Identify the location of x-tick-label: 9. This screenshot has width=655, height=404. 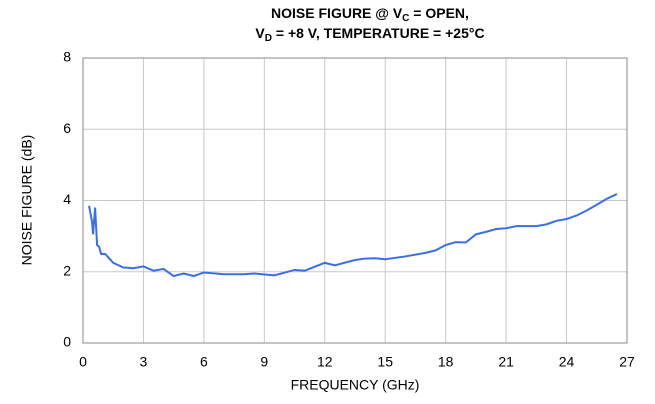
(264, 362).